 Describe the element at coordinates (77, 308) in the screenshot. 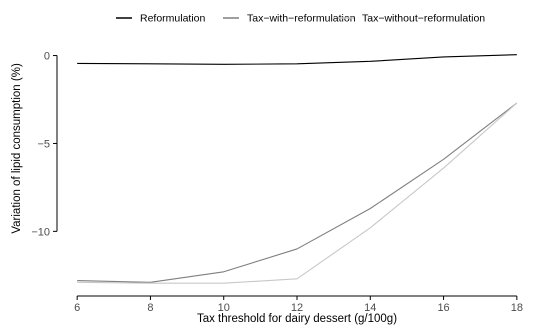

I see `x-tick-label: 6` at that location.